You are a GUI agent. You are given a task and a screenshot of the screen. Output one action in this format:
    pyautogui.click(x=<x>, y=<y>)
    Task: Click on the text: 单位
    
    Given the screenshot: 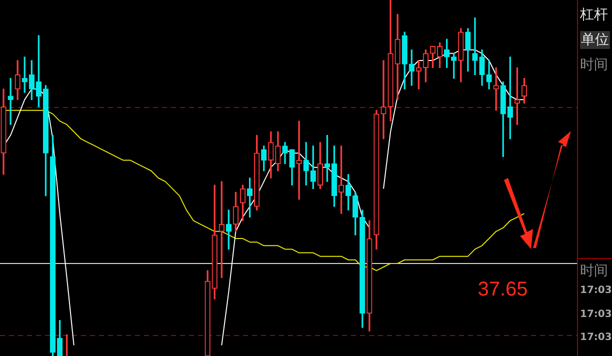 What is the action you would take?
    pyautogui.click(x=595, y=40)
    